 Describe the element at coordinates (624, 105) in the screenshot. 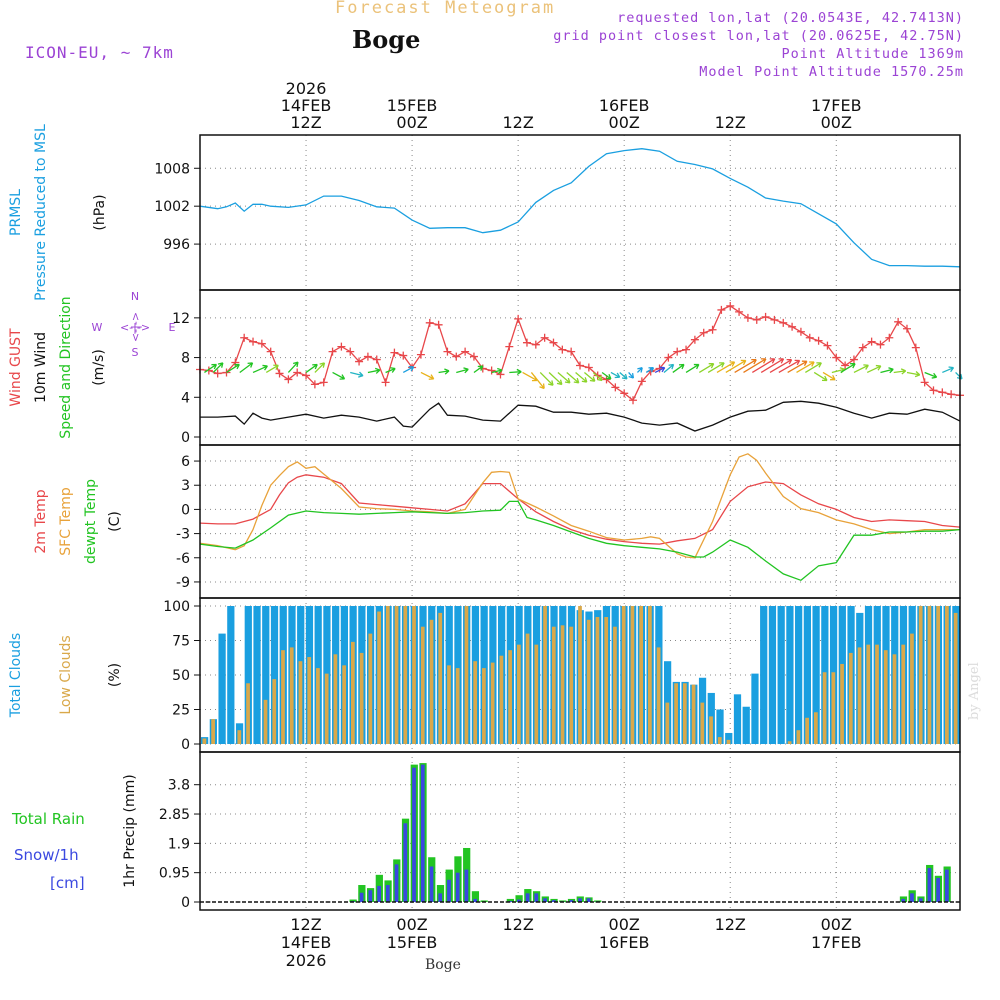

I see `top-time-label: 16FEB` at that location.